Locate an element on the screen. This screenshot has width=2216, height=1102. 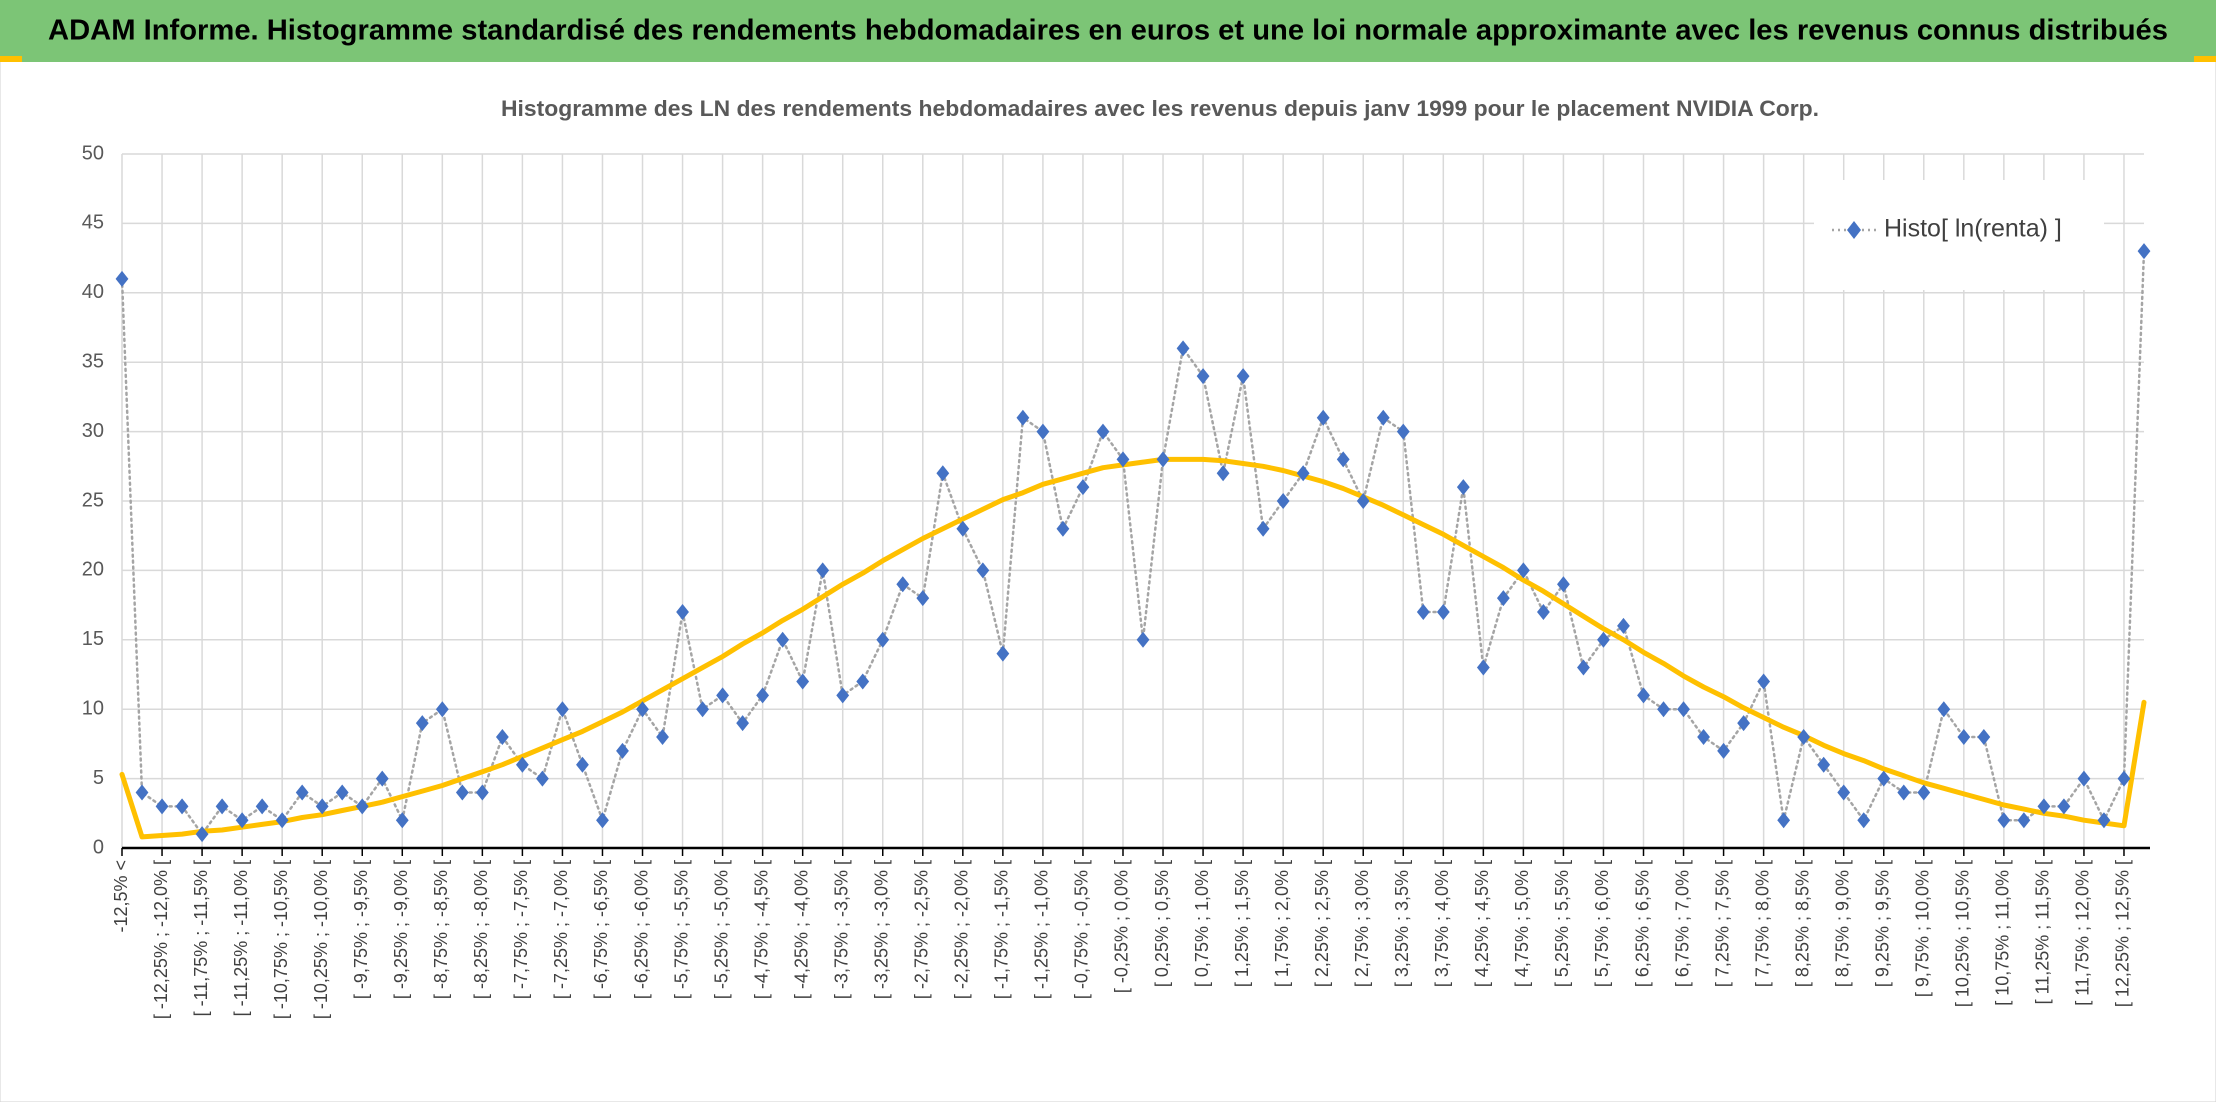
x-tick-label: [ 12,25% ; 12,5% [ is located at coordinates (2123, 933).